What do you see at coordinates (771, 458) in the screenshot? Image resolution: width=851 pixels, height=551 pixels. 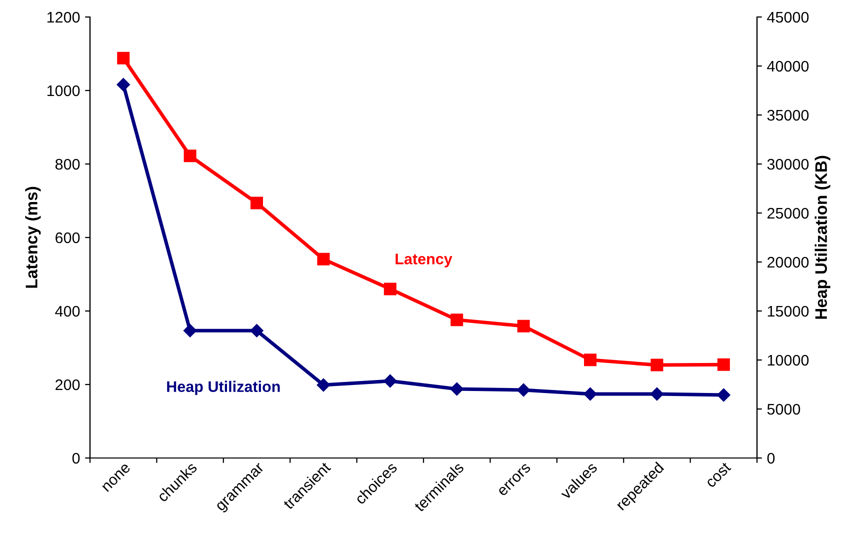 I see `y2-tick-label: 0` at bounding box center [771, 458].